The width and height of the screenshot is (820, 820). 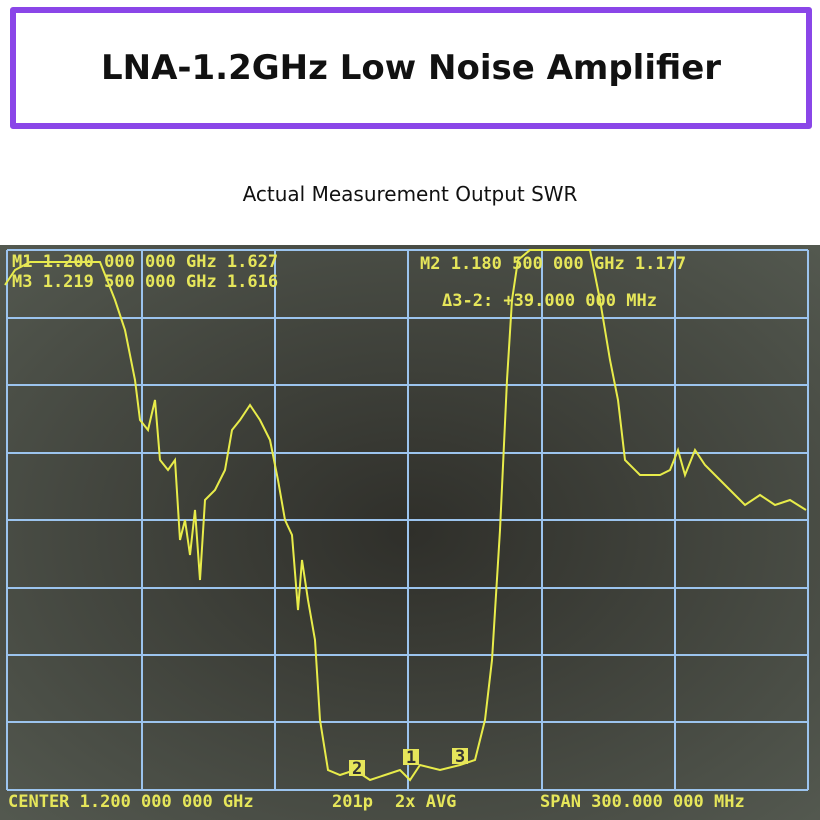 What do you see at coordinates (352, 802) in the screenshot?
I see `points: 201p` at bounding box center [352, 802].